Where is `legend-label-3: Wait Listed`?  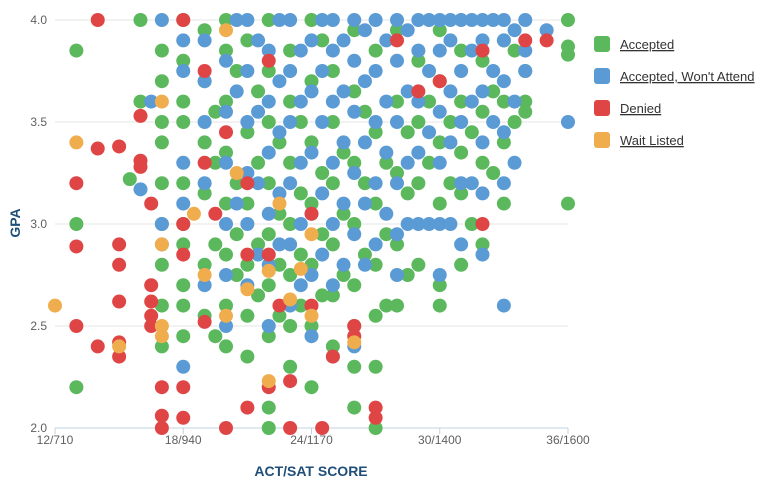 legend-label-3: Wait Listed is located at coordinates (652, 140).